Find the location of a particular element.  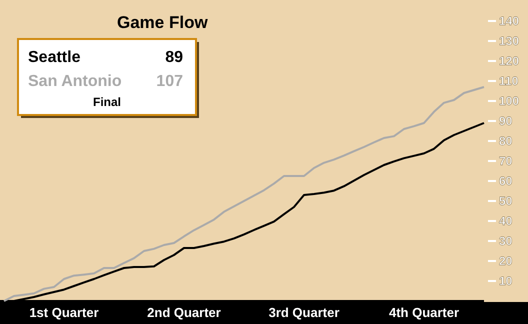

y-tick-label: 60 is located at coordinates (506, 181).